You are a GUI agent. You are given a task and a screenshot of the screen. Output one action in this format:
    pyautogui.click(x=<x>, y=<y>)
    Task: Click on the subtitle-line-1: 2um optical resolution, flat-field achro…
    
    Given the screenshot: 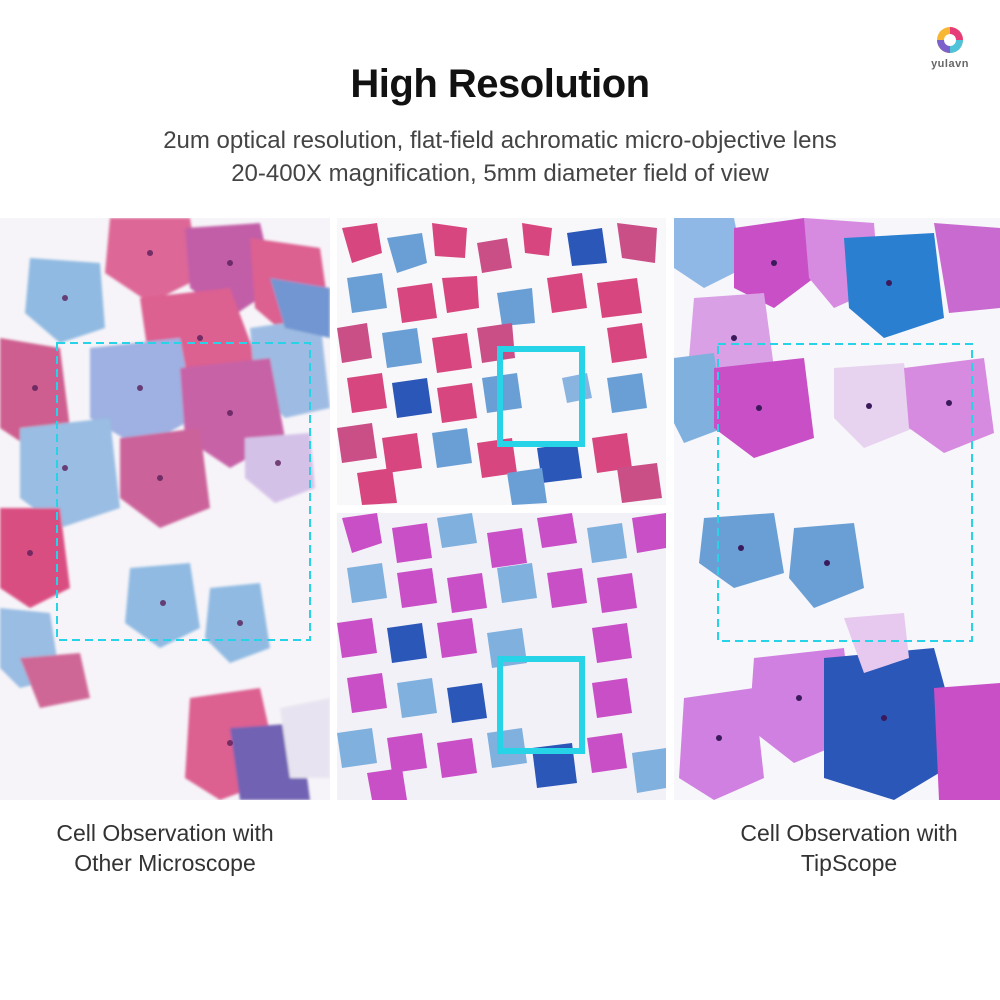 What is the action you would take?
    pyautogui.click(x=500, y=140)
    